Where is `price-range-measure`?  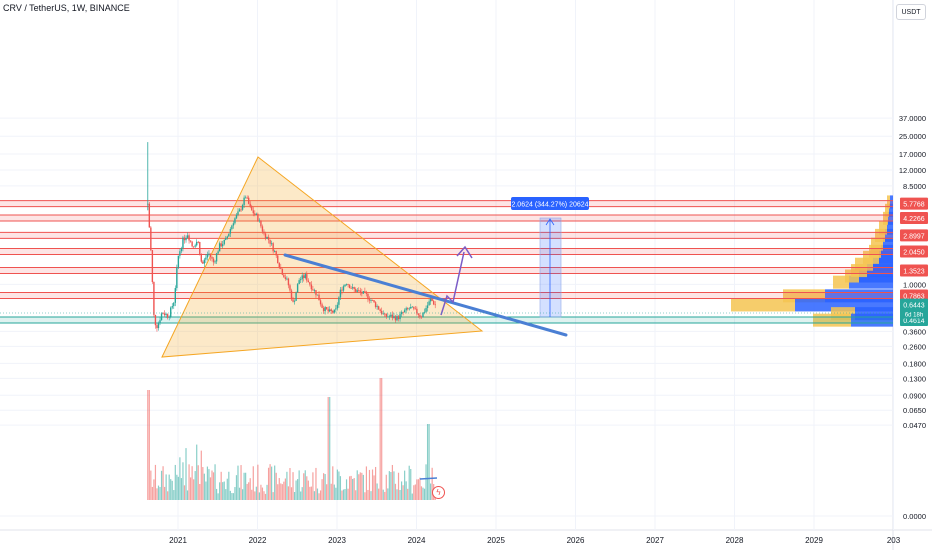
price-range-measure is located at coordinates (550, 267).